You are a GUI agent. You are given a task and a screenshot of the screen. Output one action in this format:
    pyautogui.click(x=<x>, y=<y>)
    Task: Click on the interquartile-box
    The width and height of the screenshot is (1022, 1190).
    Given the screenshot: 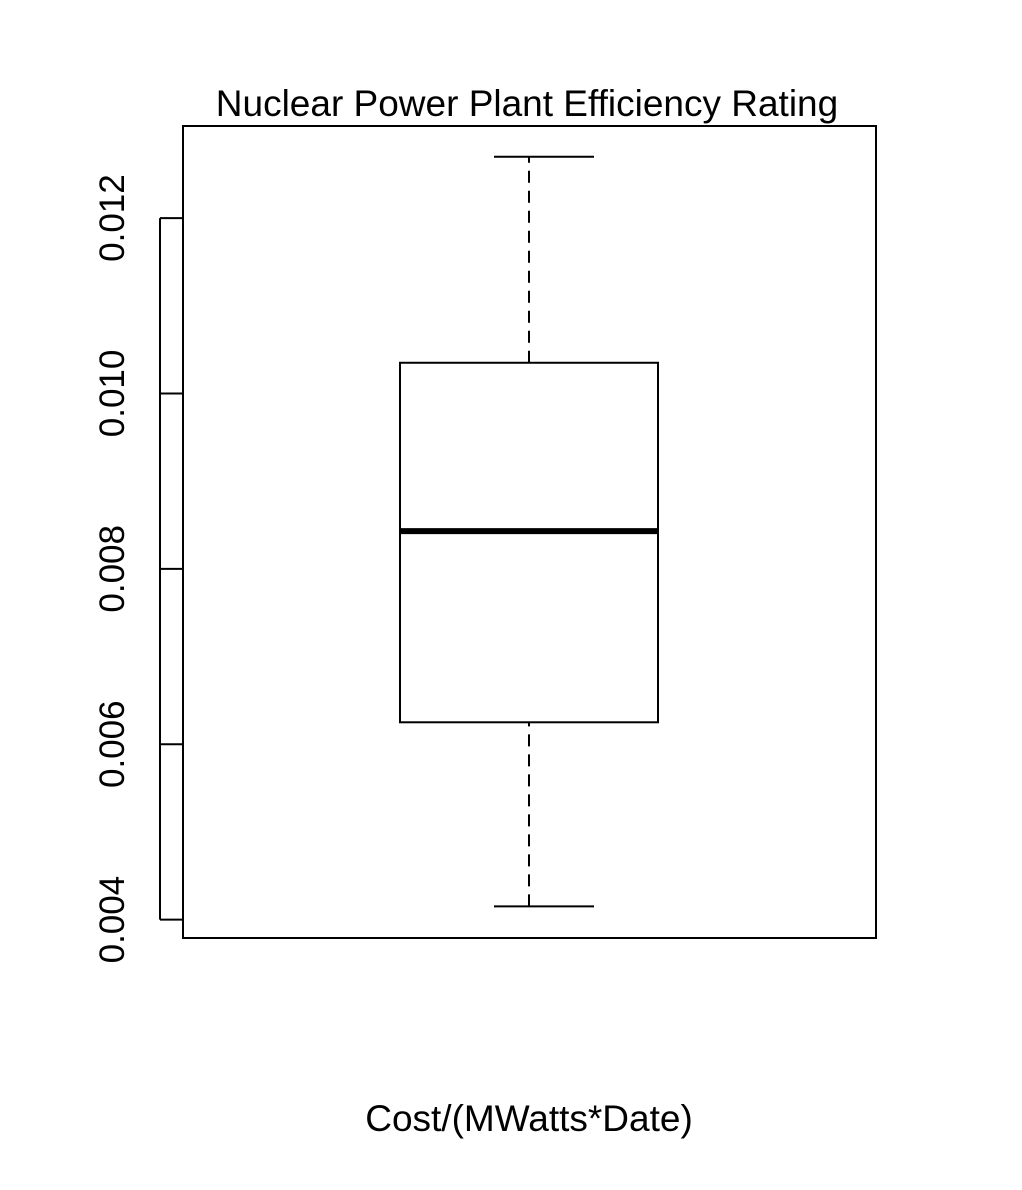 What is the action you would take?
    pyautogui.click(x=529, y=542)
    